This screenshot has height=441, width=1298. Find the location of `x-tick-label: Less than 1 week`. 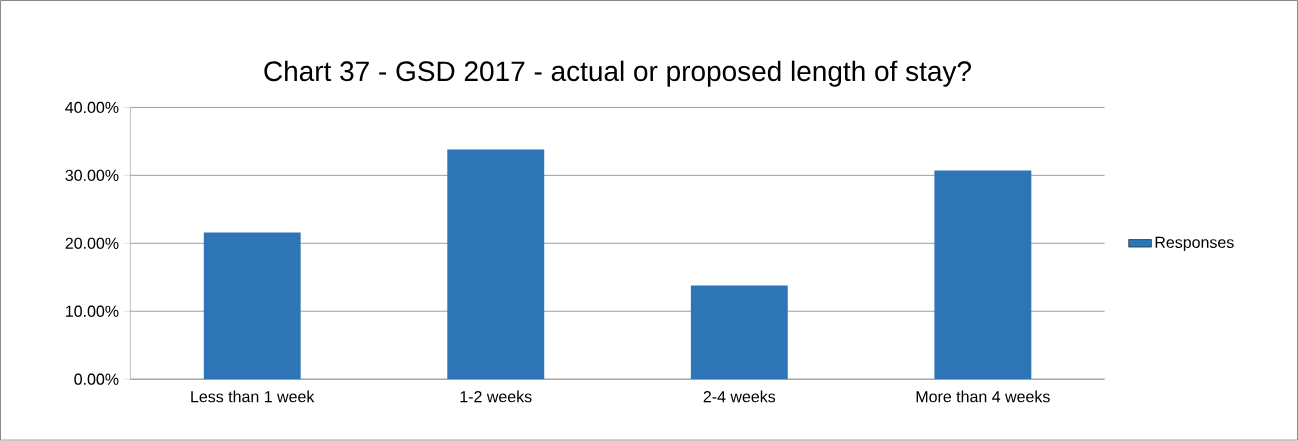

x-tick-label: Less than 1 week is located at coordinates (253, 396).